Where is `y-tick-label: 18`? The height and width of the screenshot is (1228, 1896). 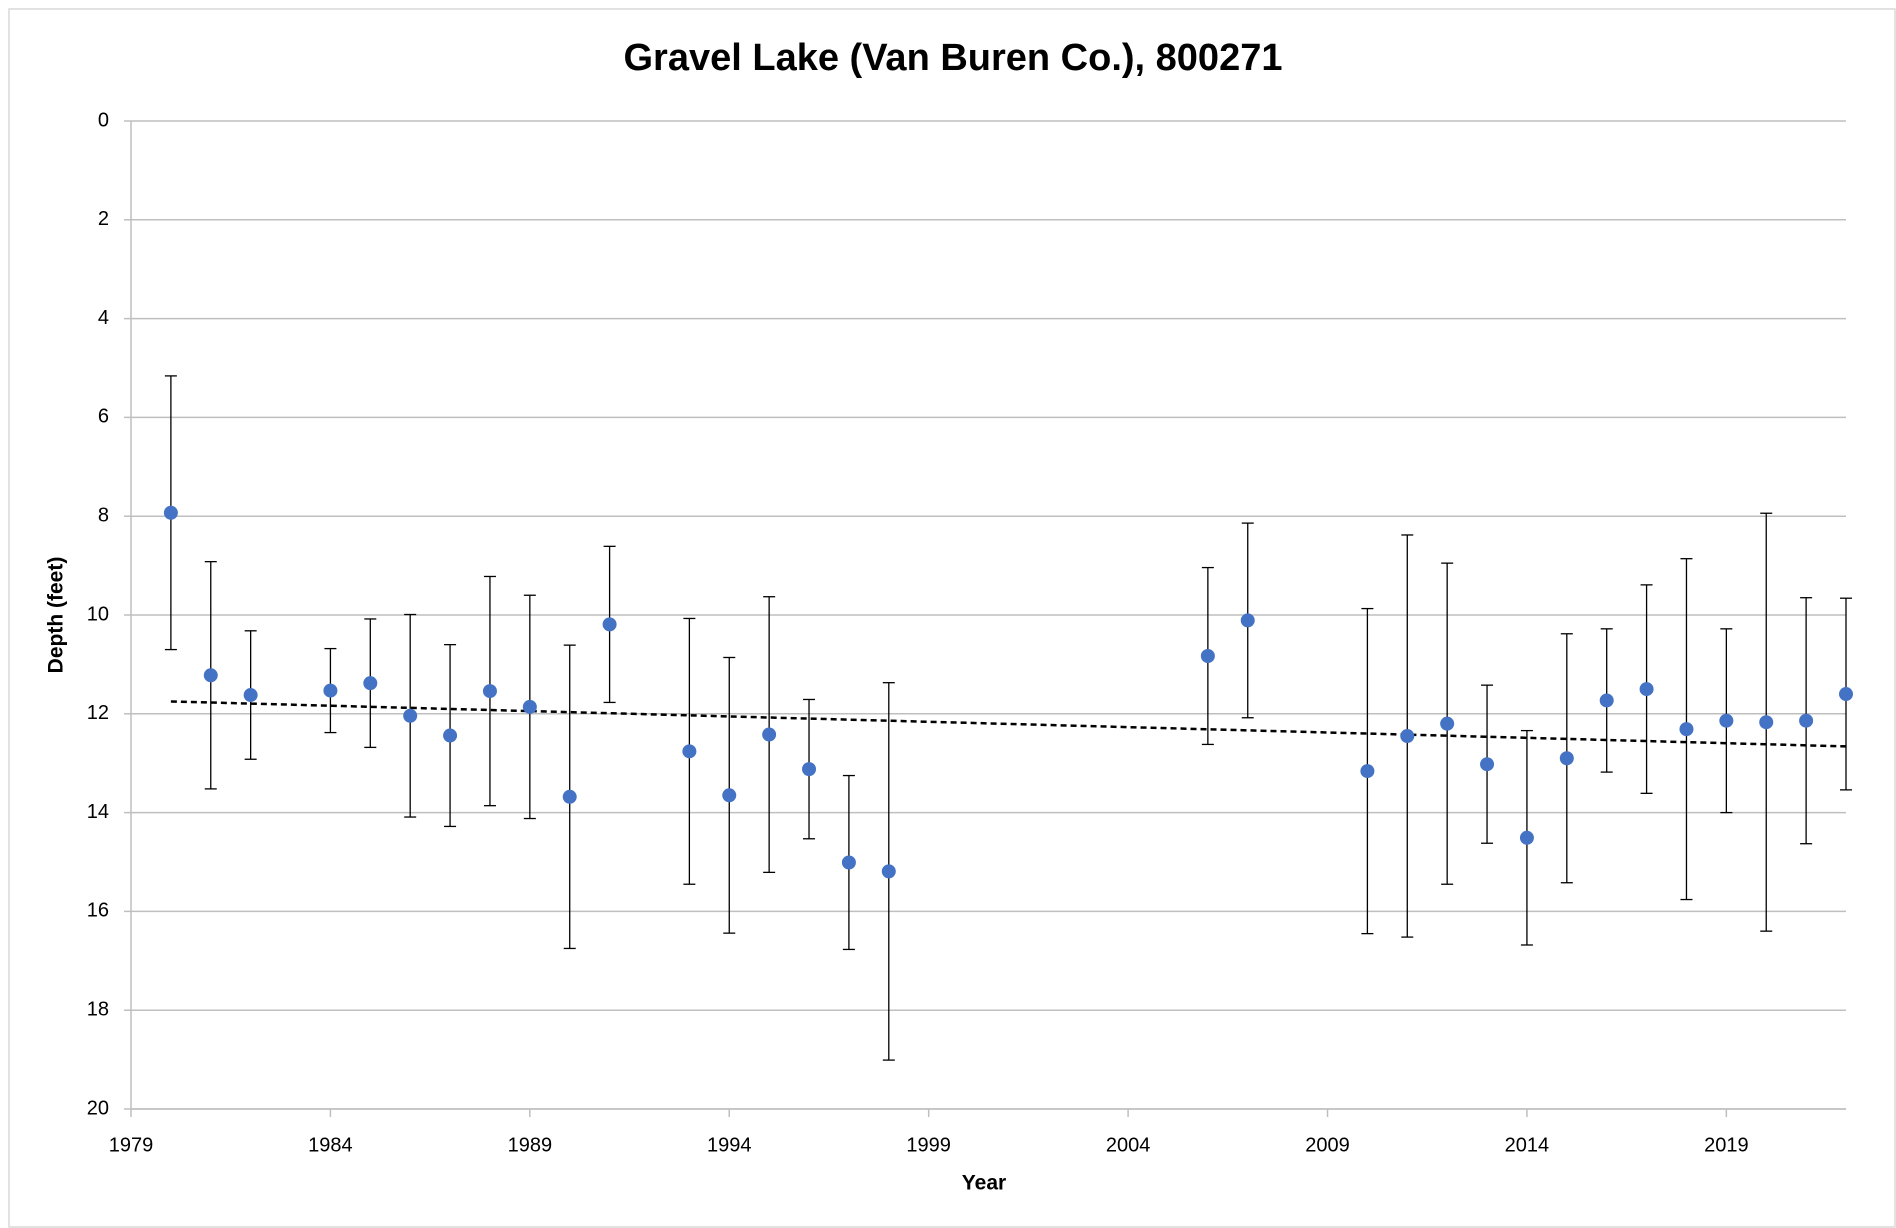 y-tick-label: 18 is located at coordinates (98, 1009).